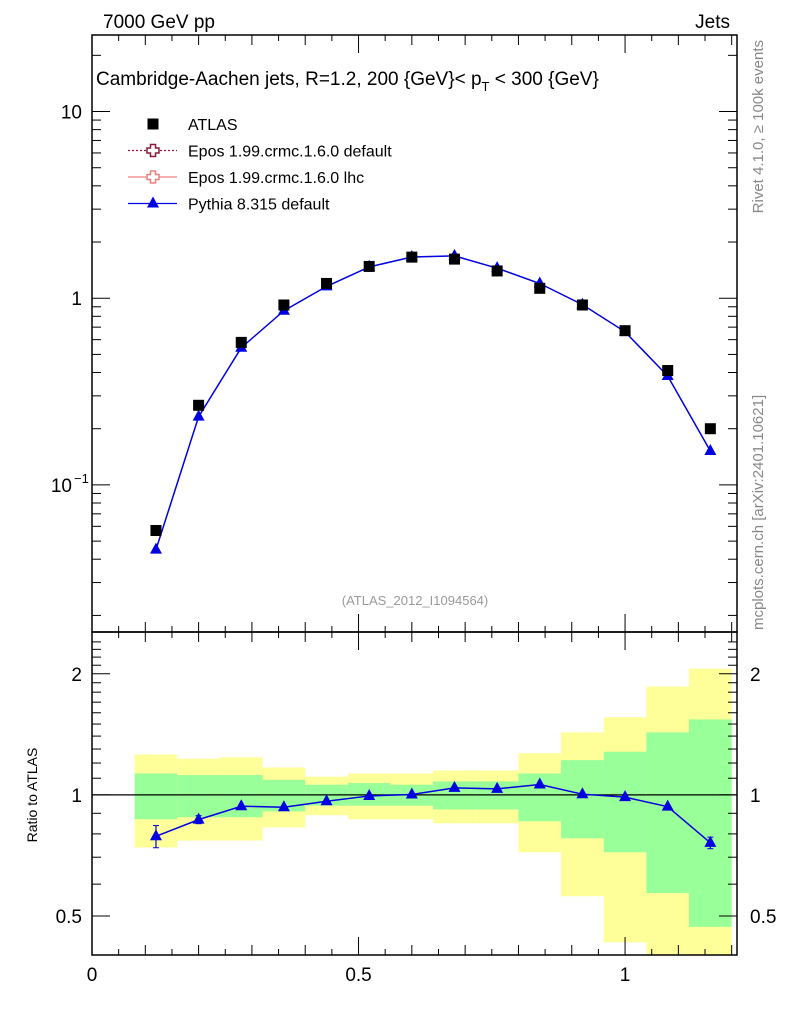  Describe the element at coordinates (76, 796) in the screenshot. I see `ratio-y-tick-label: 1` at that location.